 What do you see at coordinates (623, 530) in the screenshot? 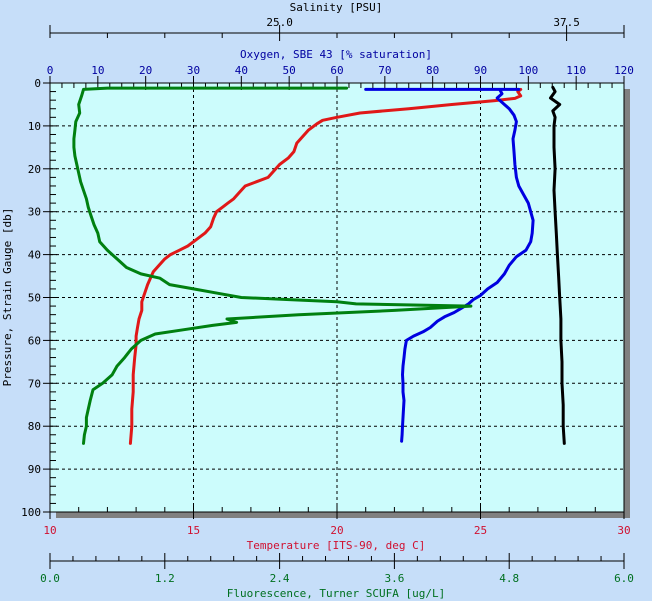
I see `temperature-tick-label: 30` at bounding box center [623, 530].